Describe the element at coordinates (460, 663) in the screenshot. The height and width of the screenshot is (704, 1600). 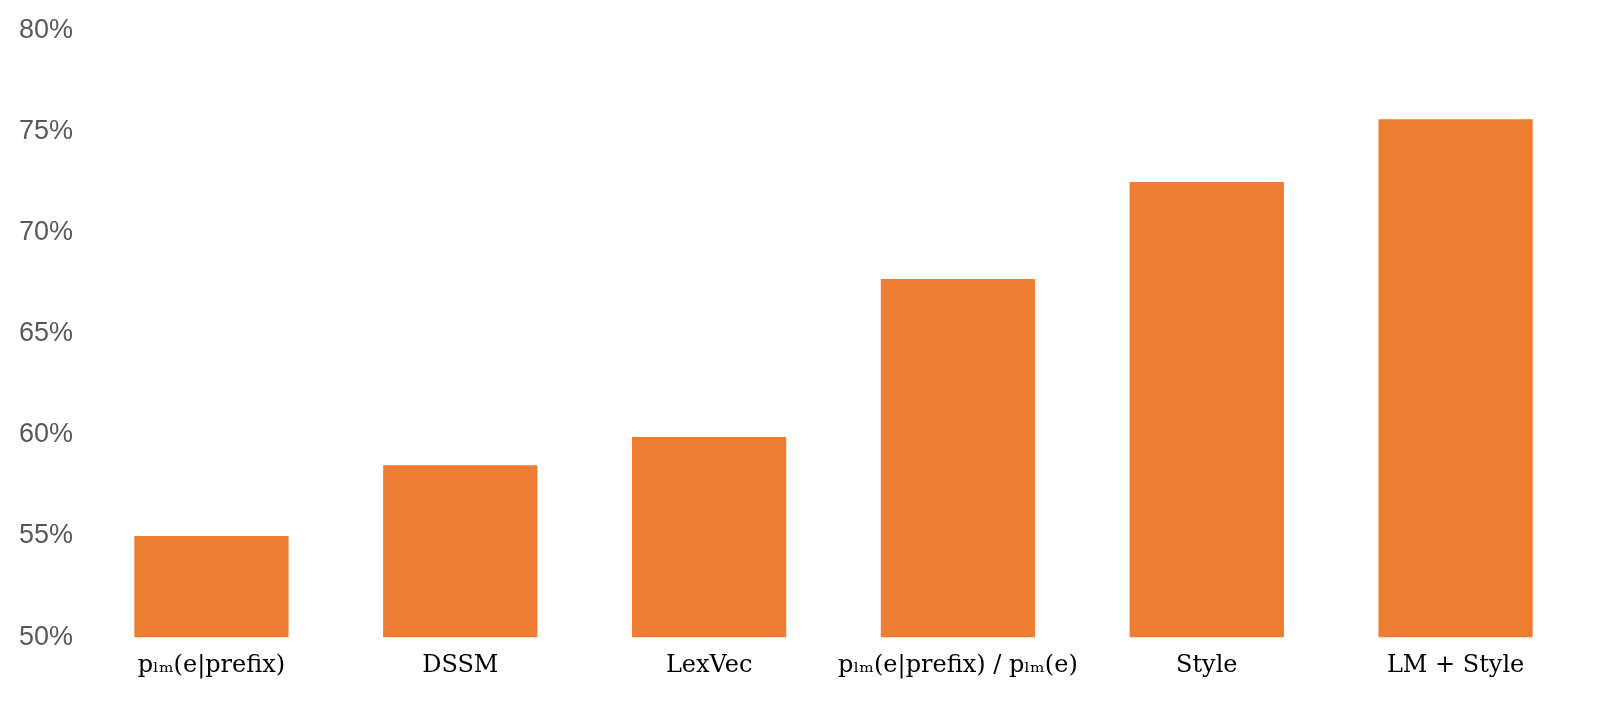
I see `x-tick-label: DSSM` at that location.